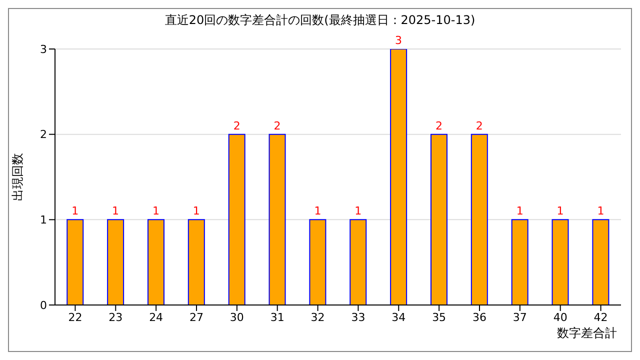 This screenshot has width=640, height=360. What do you see at coordinates (479, 317) in the screenshot?
I see `x-tick-label: 36` at bounding box center [479, 317].